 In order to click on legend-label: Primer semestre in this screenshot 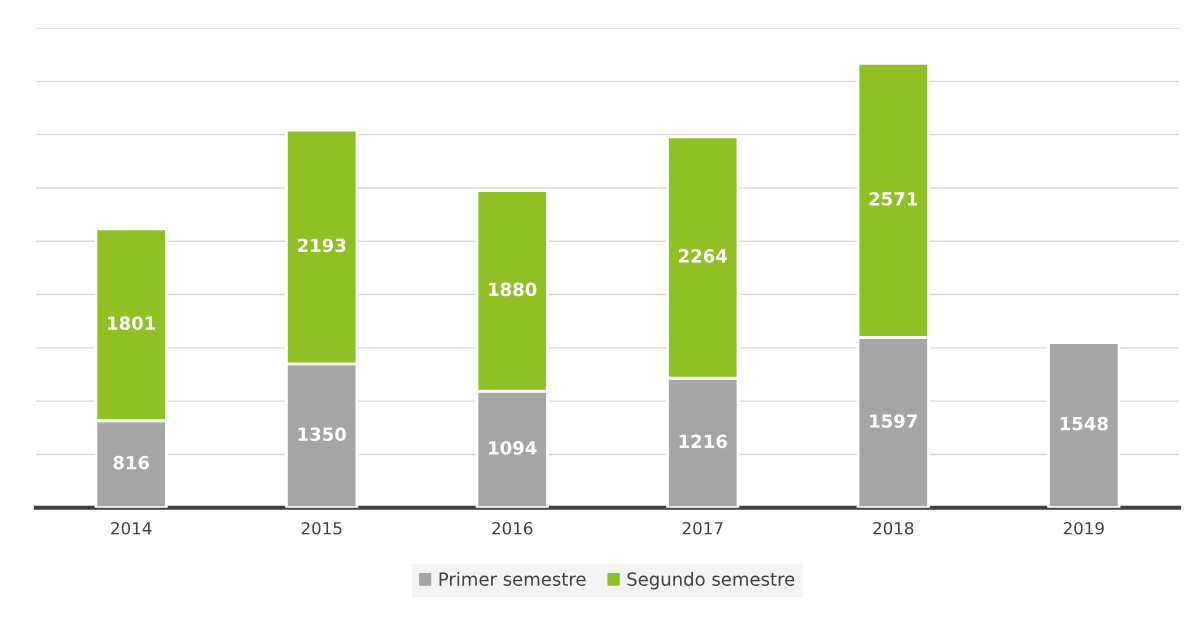, I will do `click(512, 578)`.